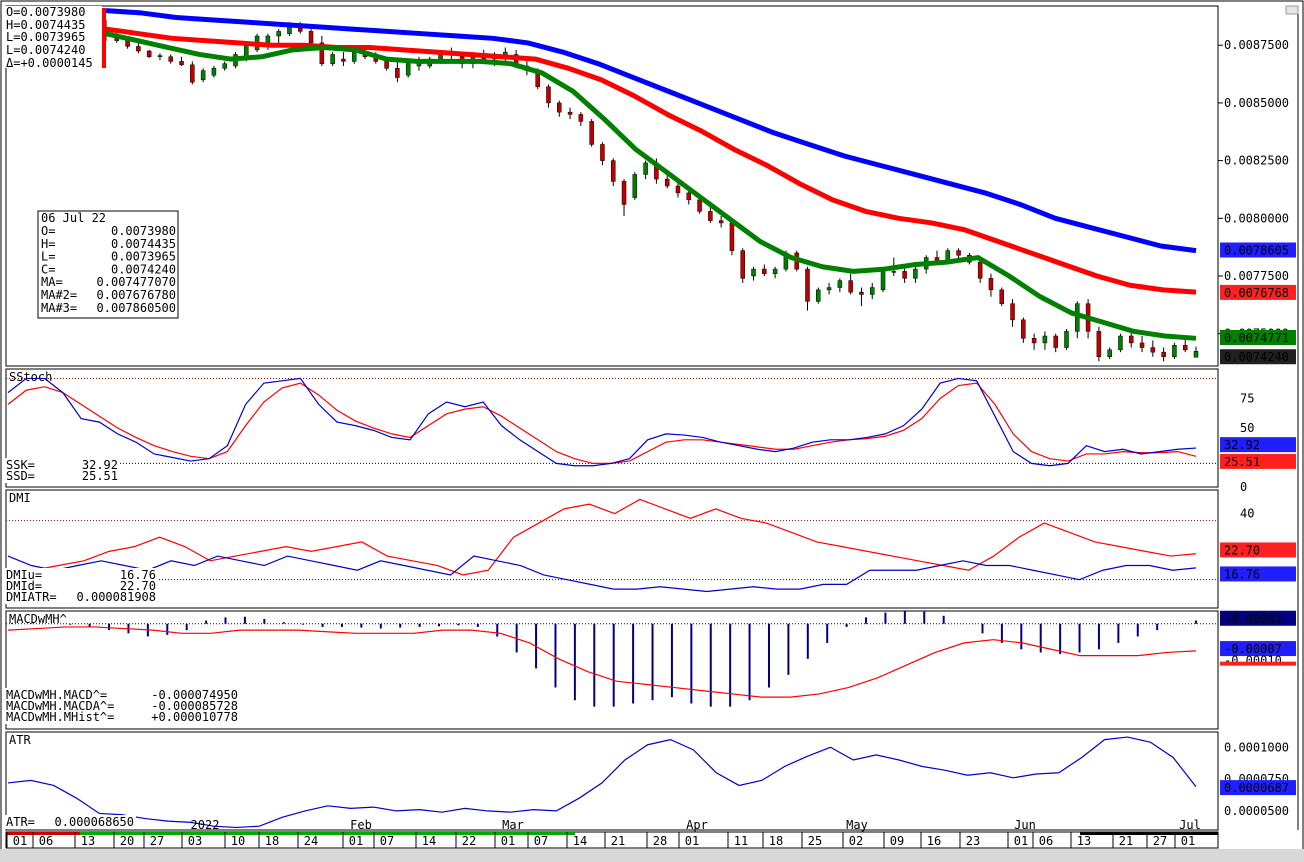  Describe the element at coordinates (1256, 45) in the screenshot. I see `price-tick-label: 0.0087500` at that location.